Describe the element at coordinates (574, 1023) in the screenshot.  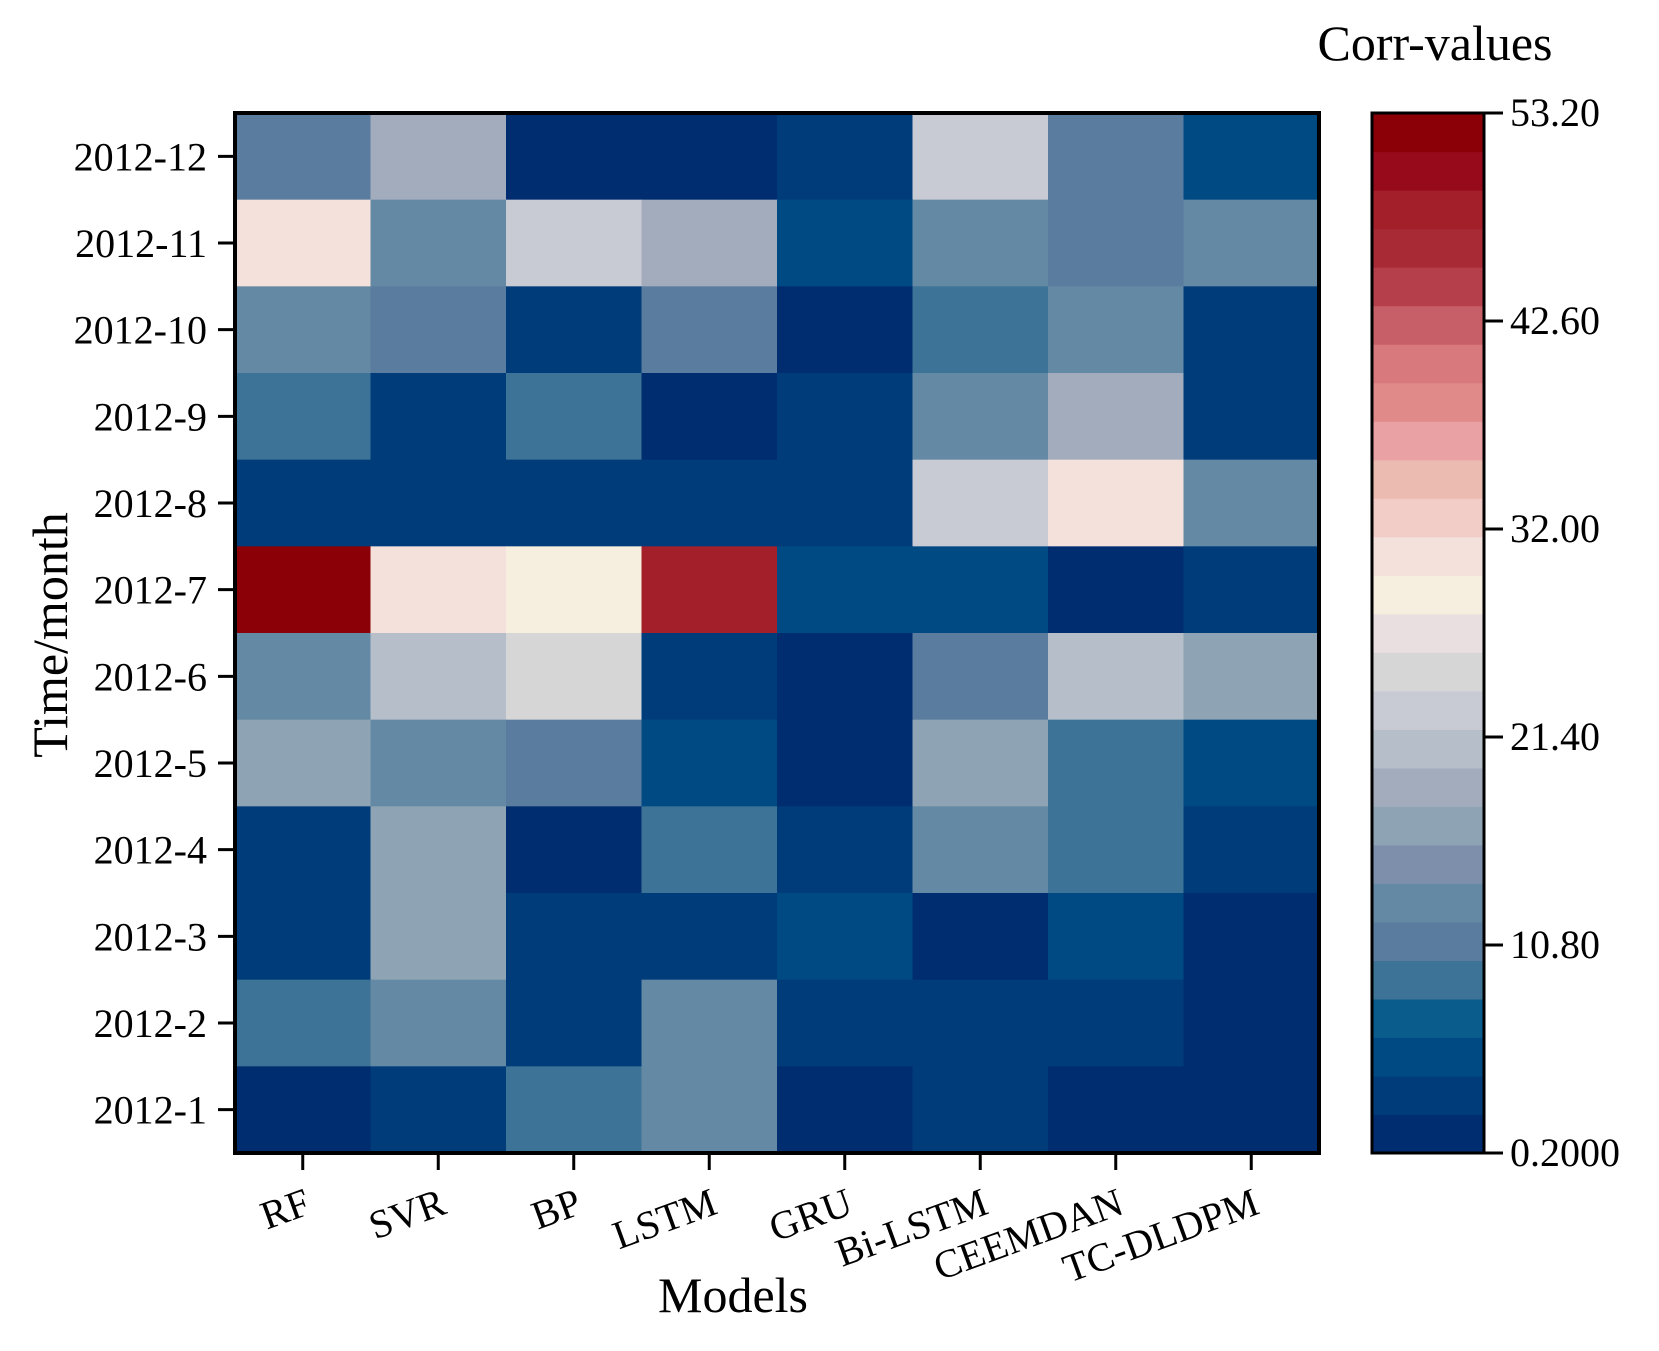
I see `heatmap-cell-2012-2-BP` at that location.